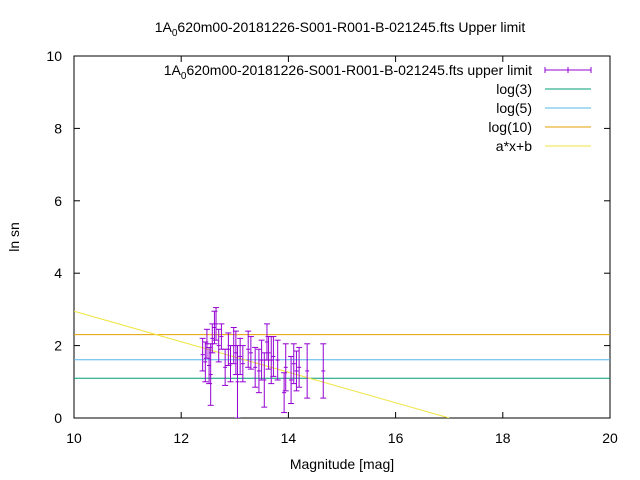 The height and width of the screenshot is (480, 640). Describe the element at coordinates (510, 127) in the screenshot. I see `legend-label-log10: log(10)` at that location.